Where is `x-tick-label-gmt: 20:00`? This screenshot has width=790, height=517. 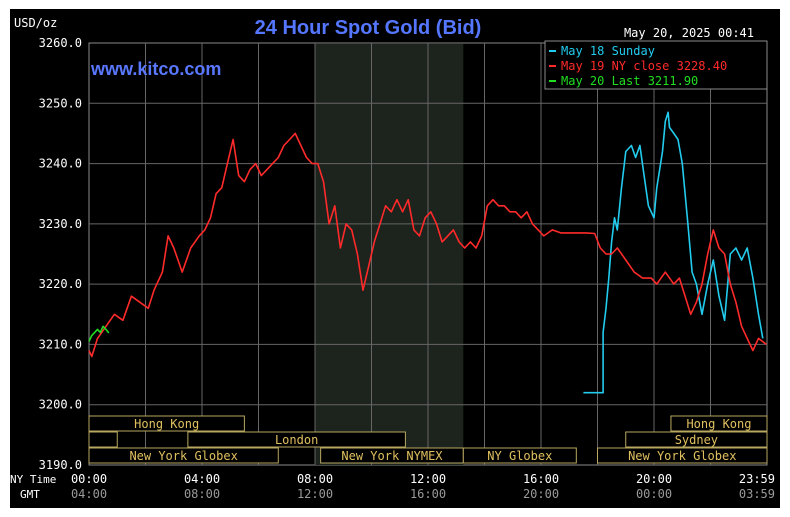
x-tick-label-gmt: 20:00 is located at coordinates (541, 494).